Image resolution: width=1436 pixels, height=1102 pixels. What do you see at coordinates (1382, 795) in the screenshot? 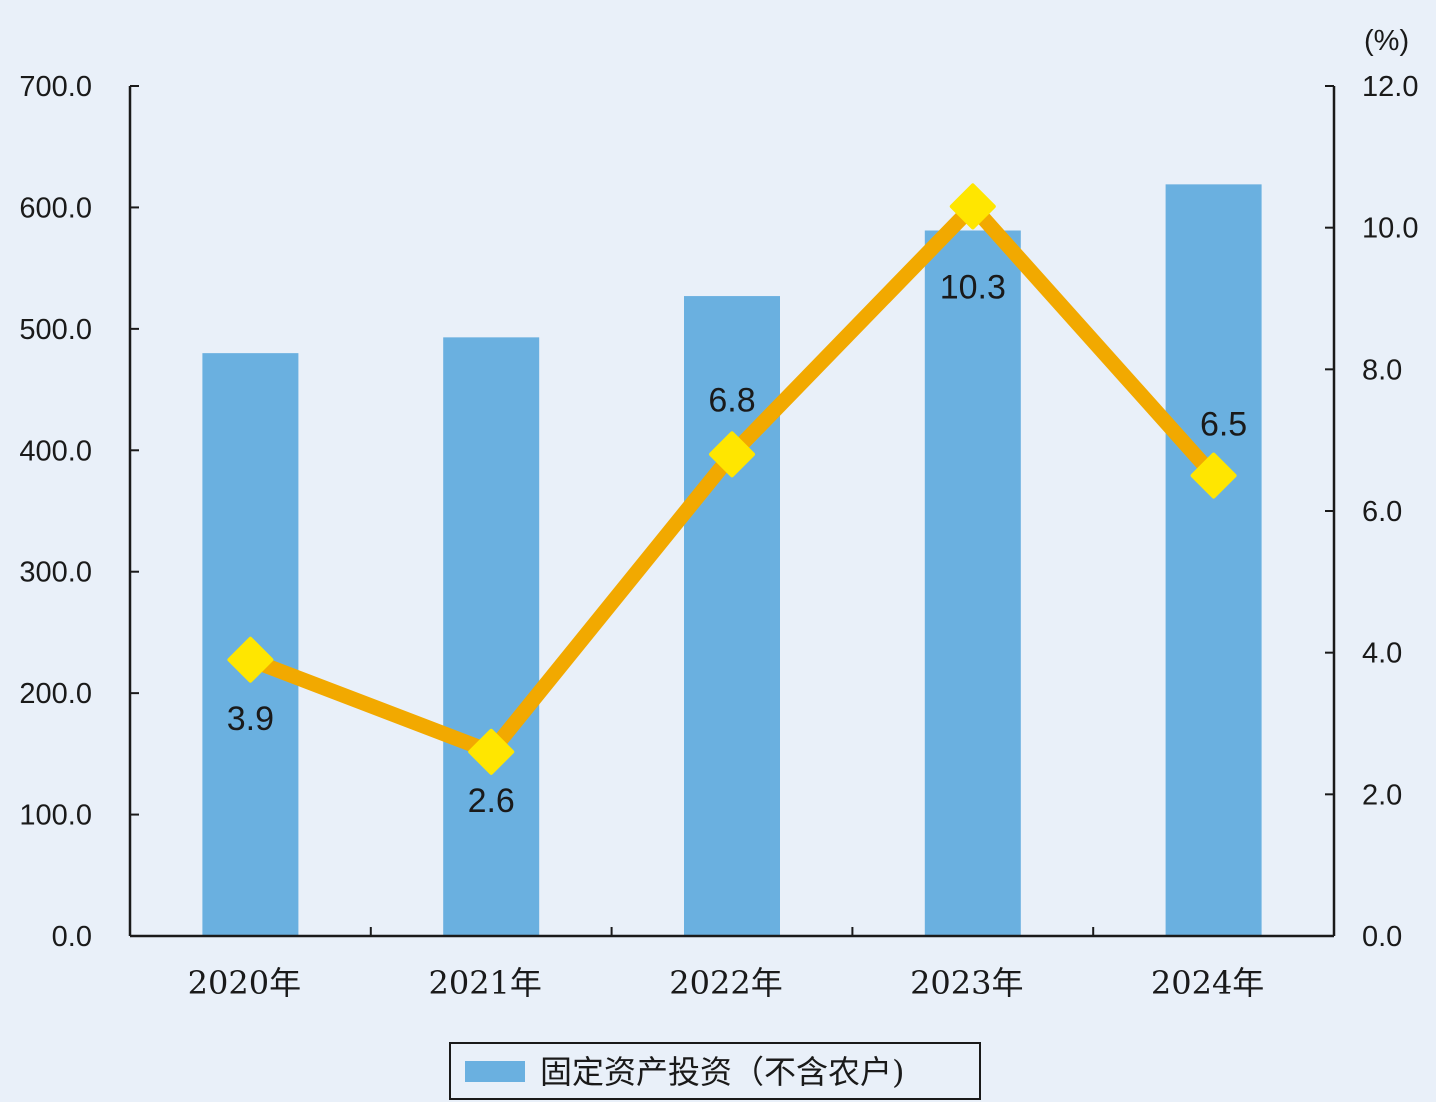
I see `right-tick-label-1: 2.0` at bounding box center [1382, 795].